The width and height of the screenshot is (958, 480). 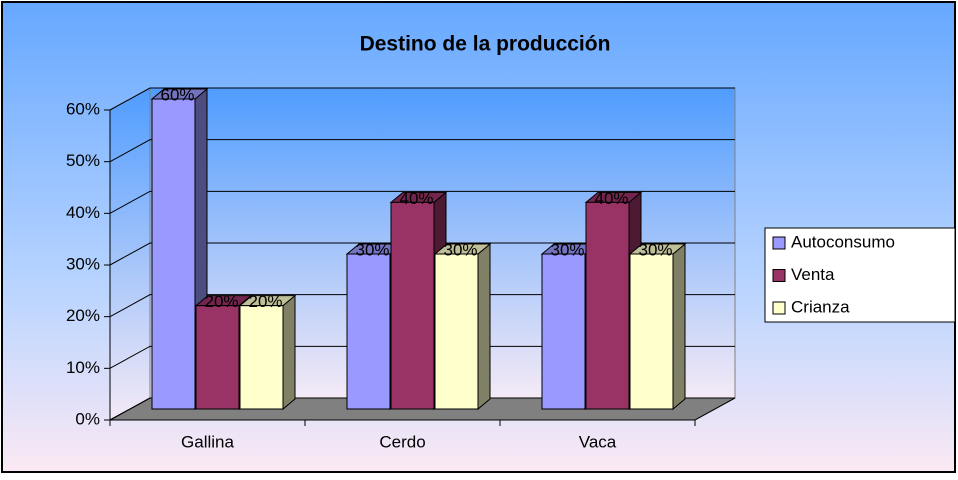 I want to click on legend, so click(x=860, y=275).